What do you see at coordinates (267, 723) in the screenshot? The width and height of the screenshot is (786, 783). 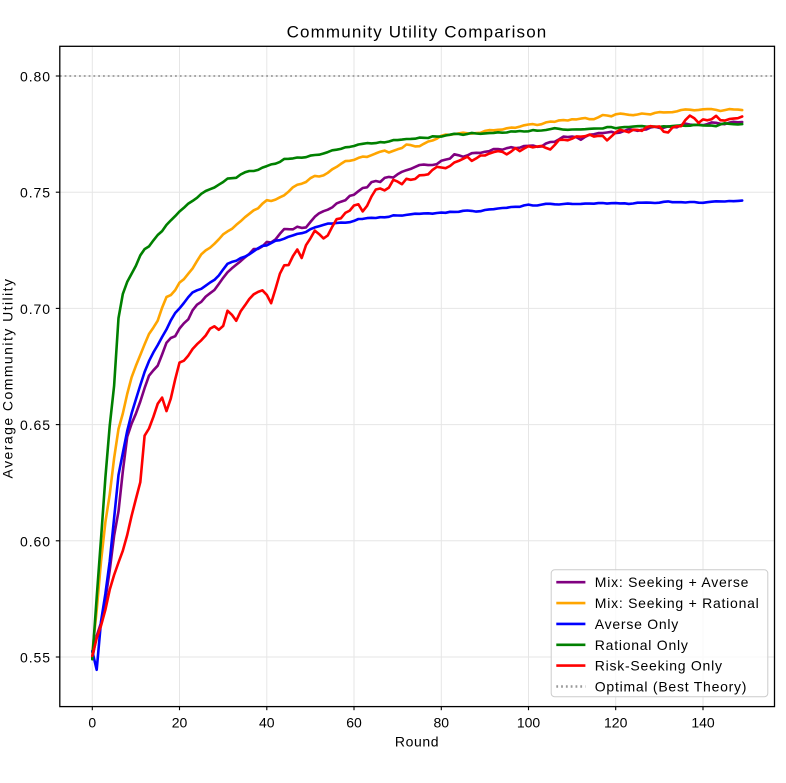 I see `svg-text: 40` at bounding box center [267, 723].